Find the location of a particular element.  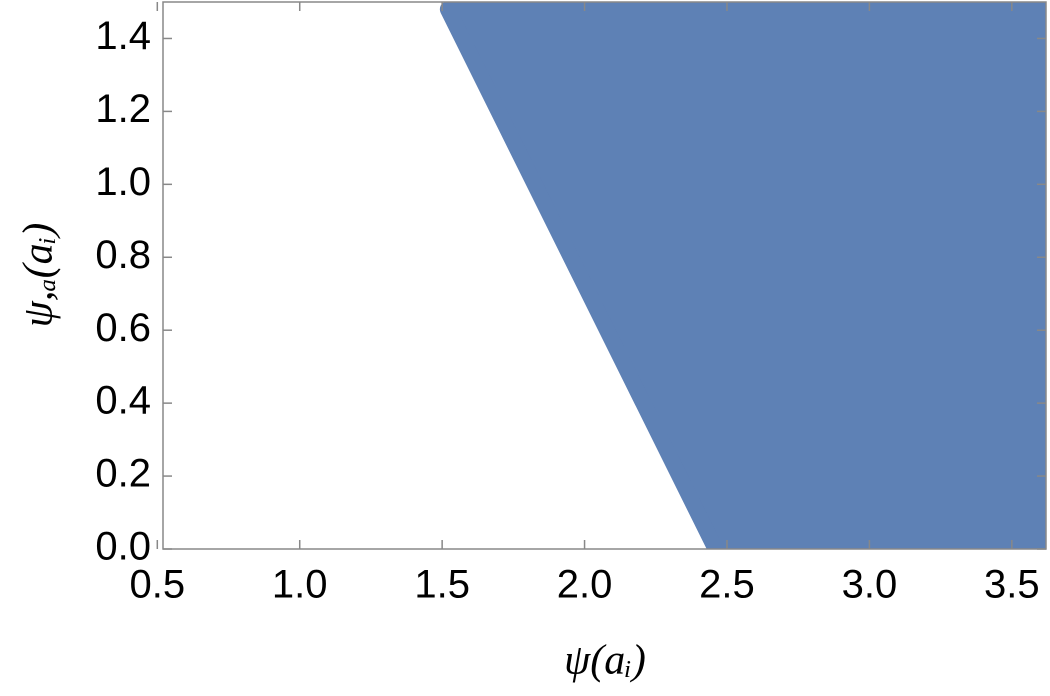

x-tick-label: 2.0 is located at coordinates (585, 585).